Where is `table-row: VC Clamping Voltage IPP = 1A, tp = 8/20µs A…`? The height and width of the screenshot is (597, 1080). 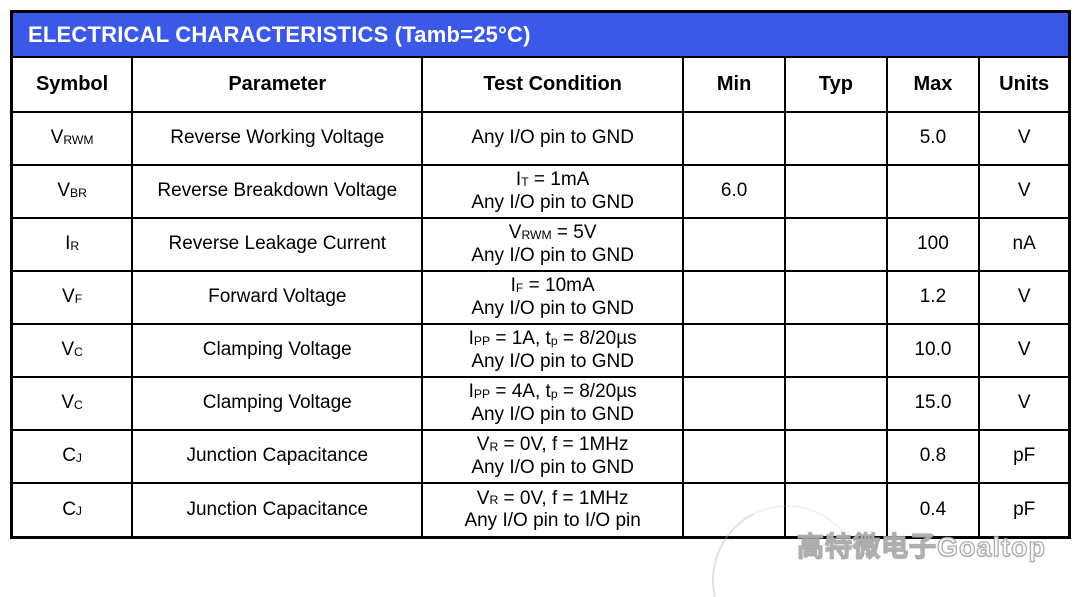
table-row: VC Clamping Voltage IPP = 1A, tp = 8/20µs A… is located at coordinates (540, 350).